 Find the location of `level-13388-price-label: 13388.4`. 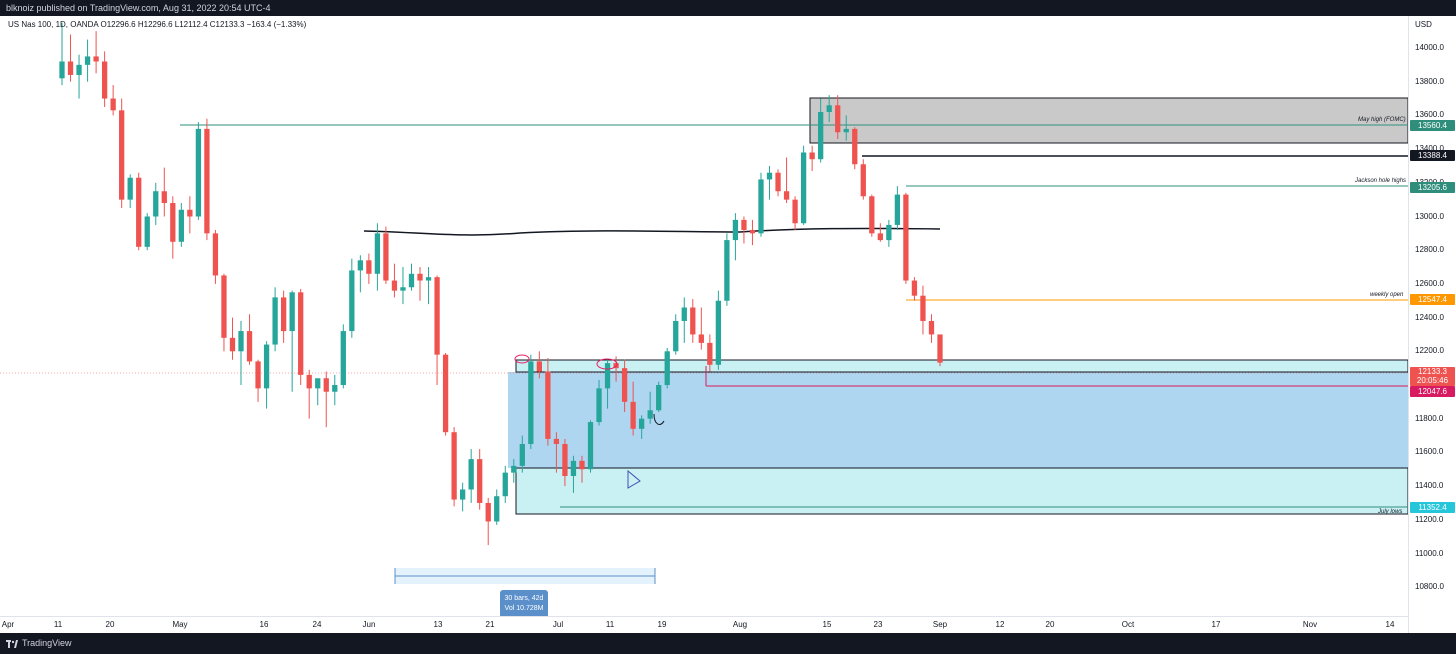

level-13388-price-label: 13388.4 is located at coordinates (1432, 155).